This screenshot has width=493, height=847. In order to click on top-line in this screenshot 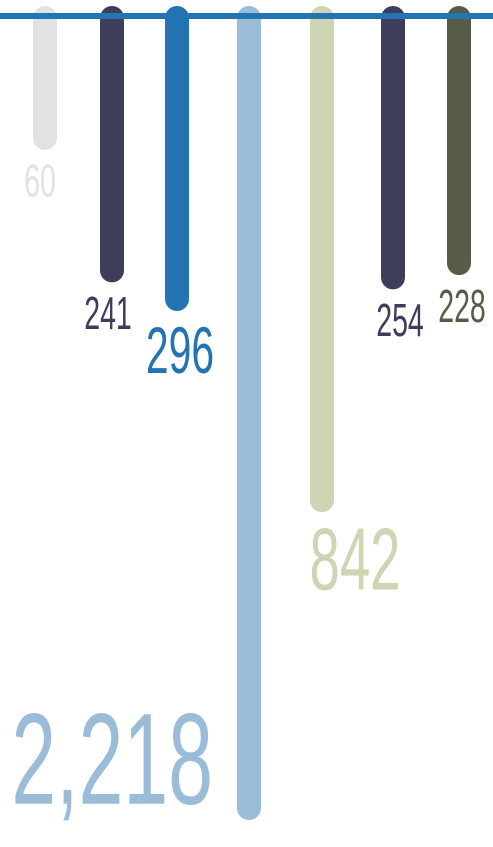, I will do `click(246, 16)`.